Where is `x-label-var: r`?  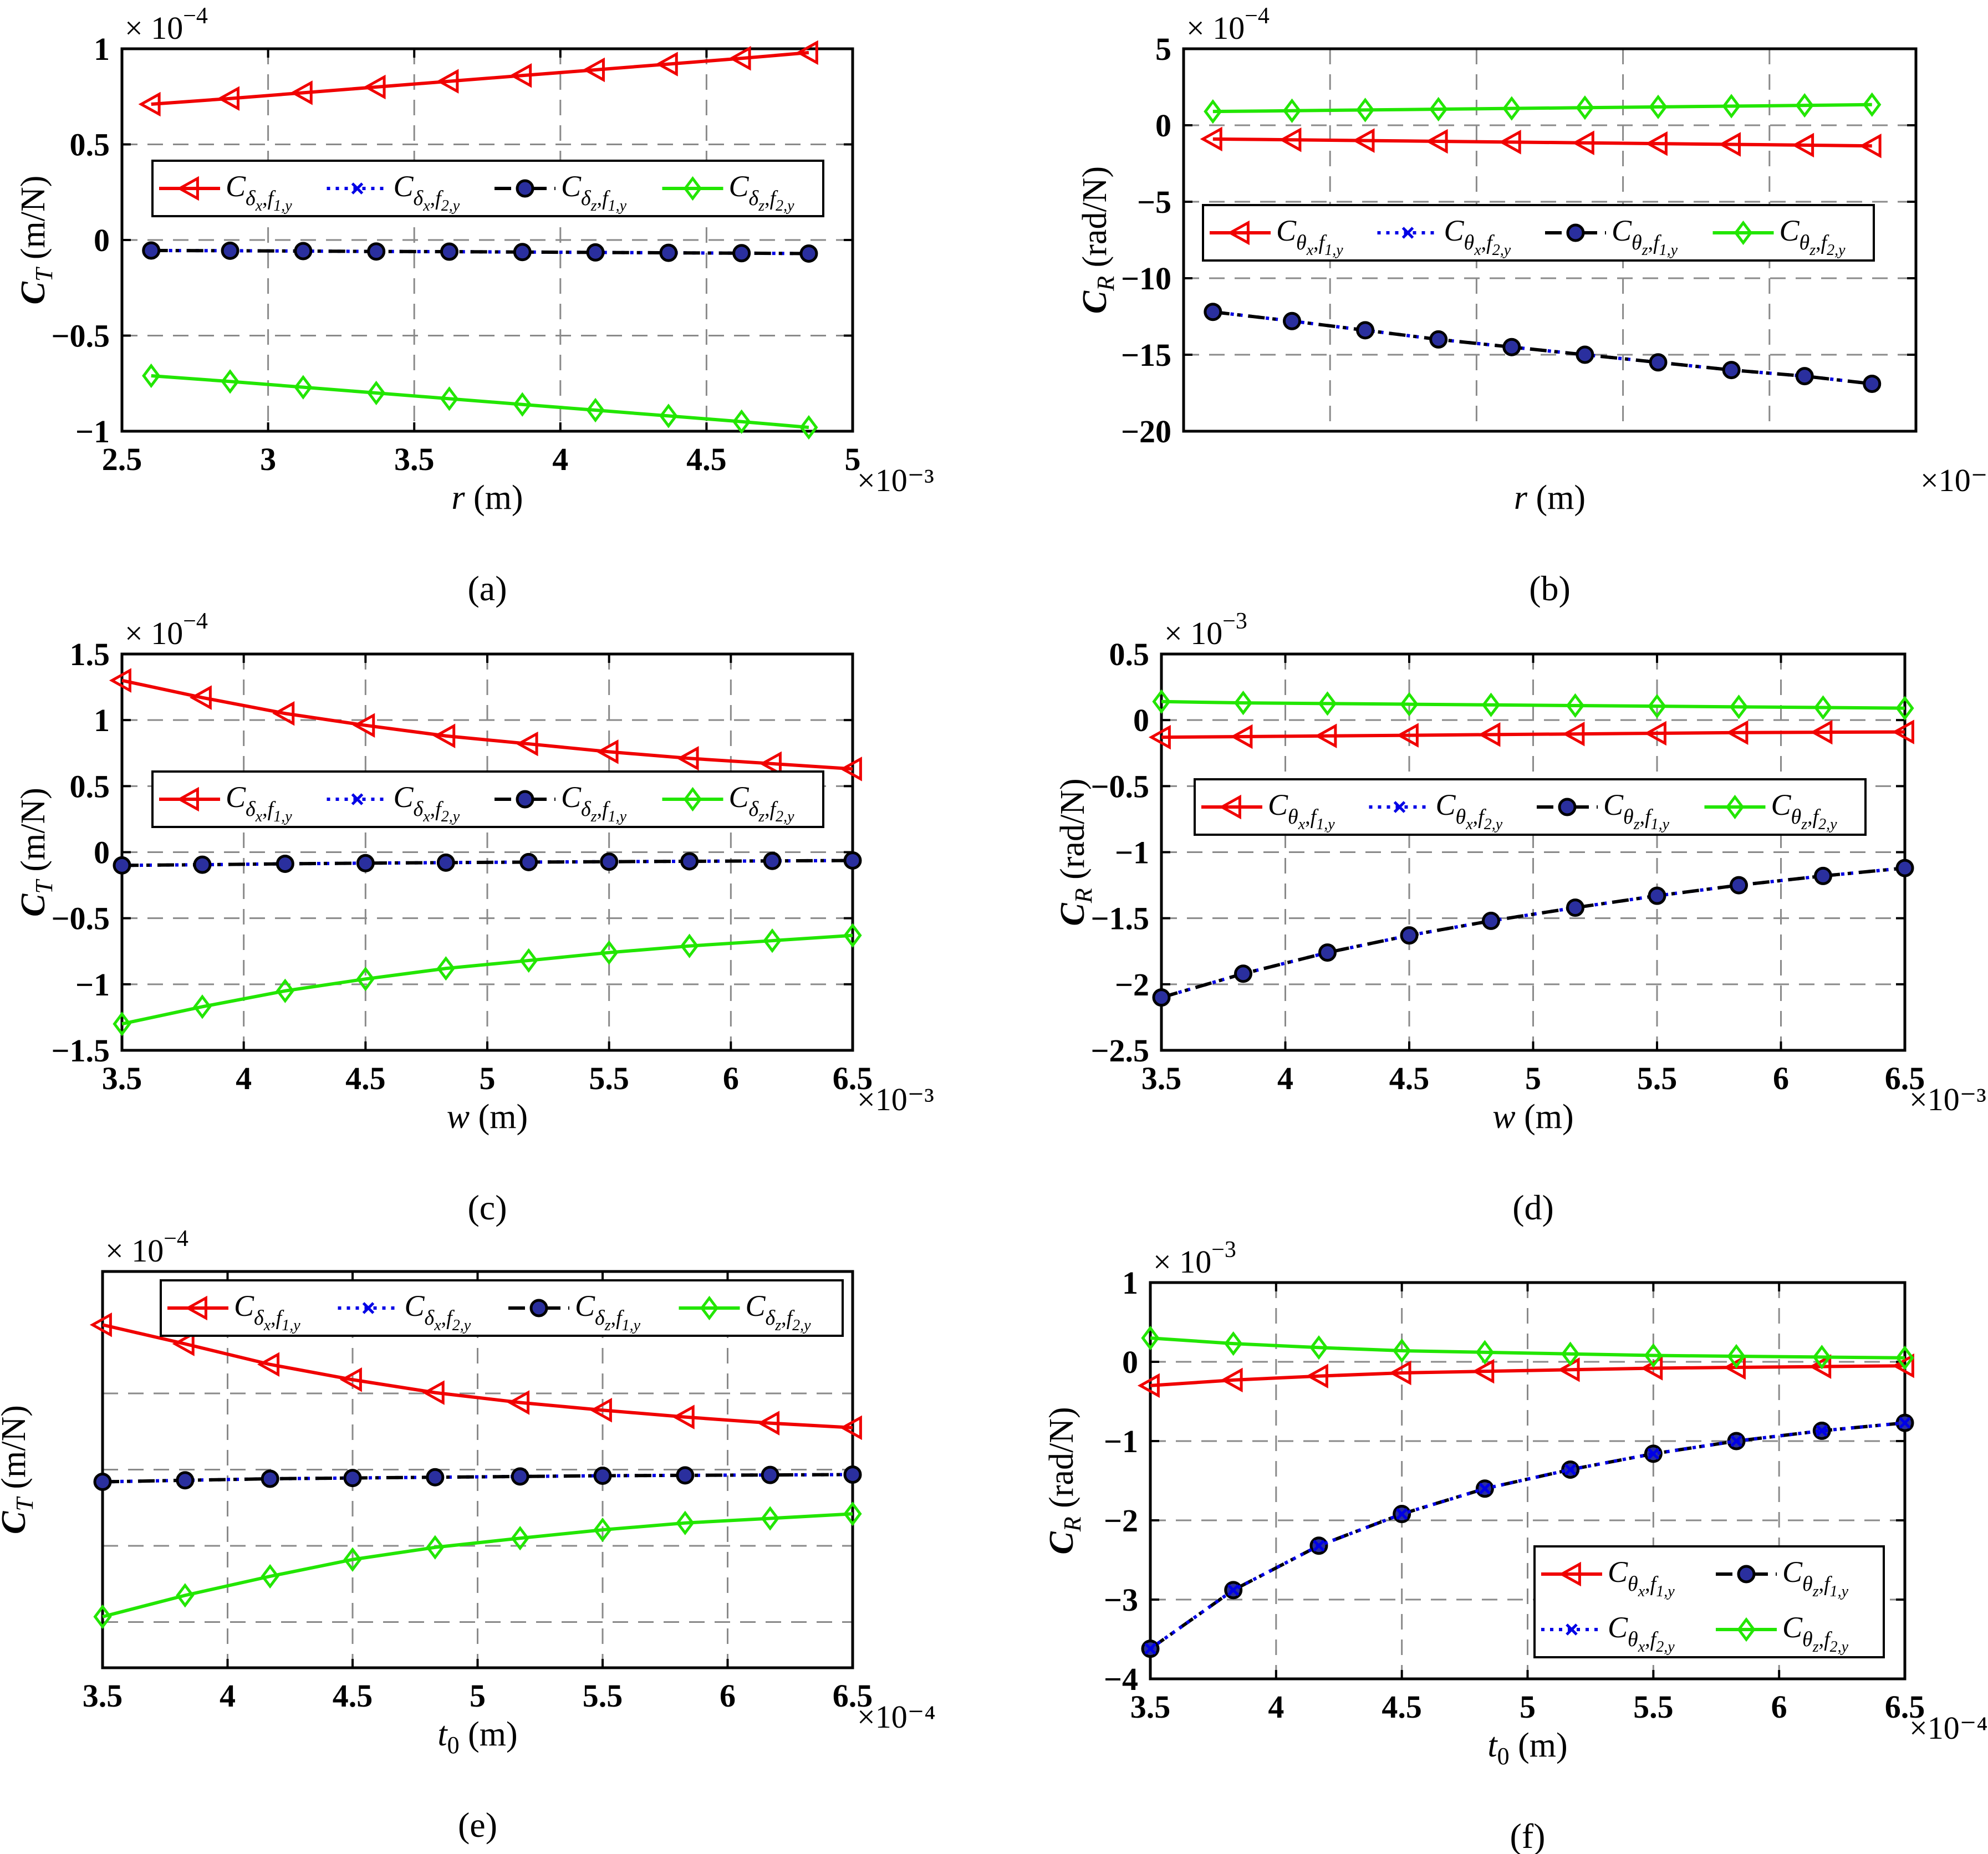 x-label-var: r is located at coordinates (1521, 498).